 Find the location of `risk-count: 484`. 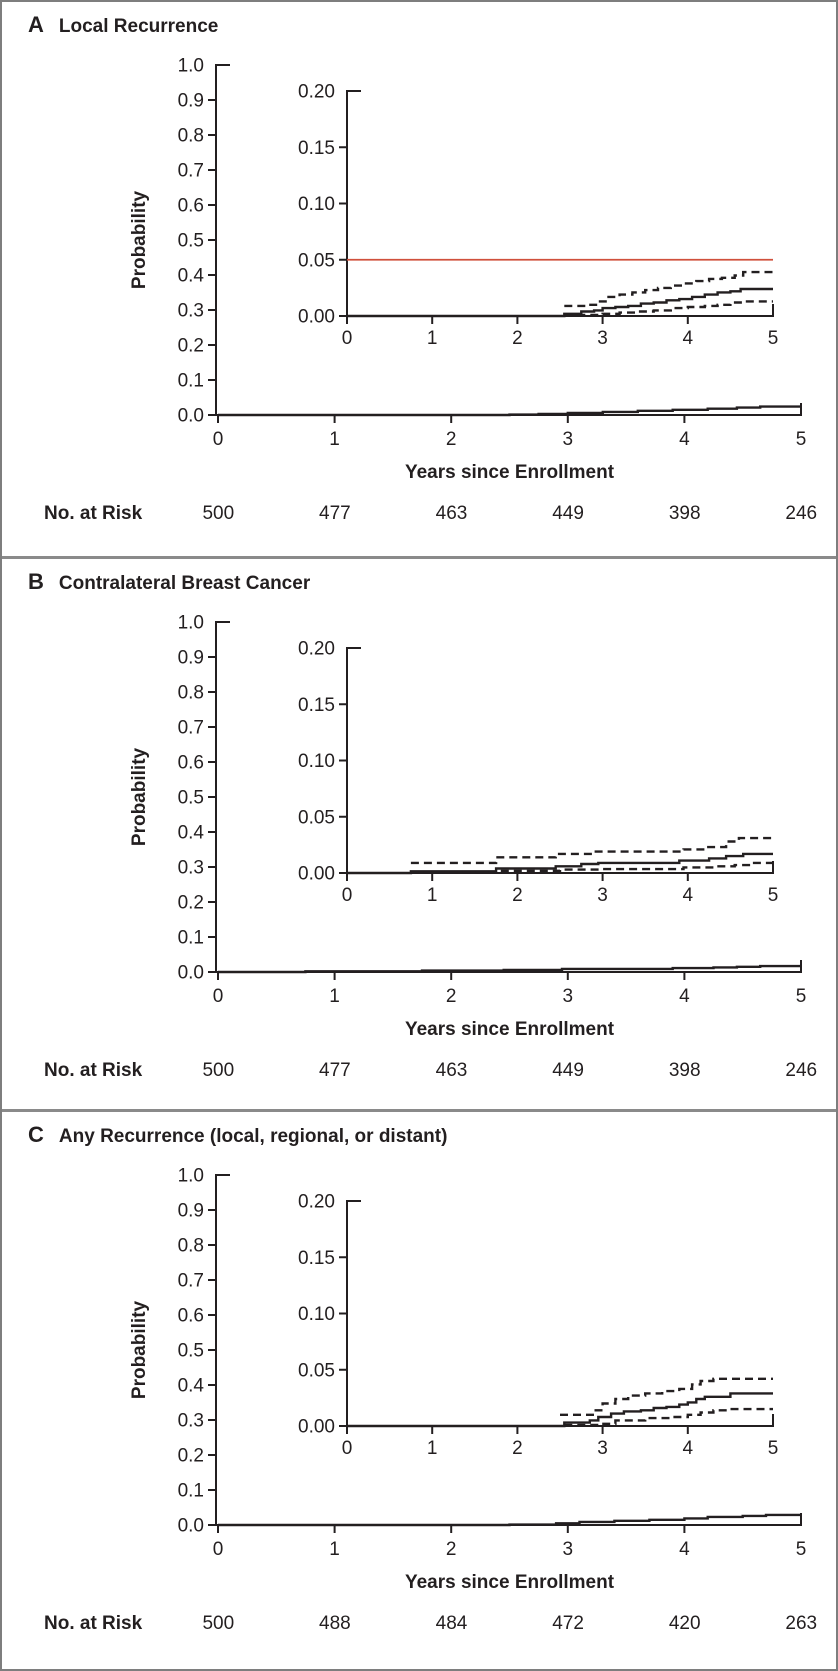

risk-count: 484 is located at coordinates (451, 1623).